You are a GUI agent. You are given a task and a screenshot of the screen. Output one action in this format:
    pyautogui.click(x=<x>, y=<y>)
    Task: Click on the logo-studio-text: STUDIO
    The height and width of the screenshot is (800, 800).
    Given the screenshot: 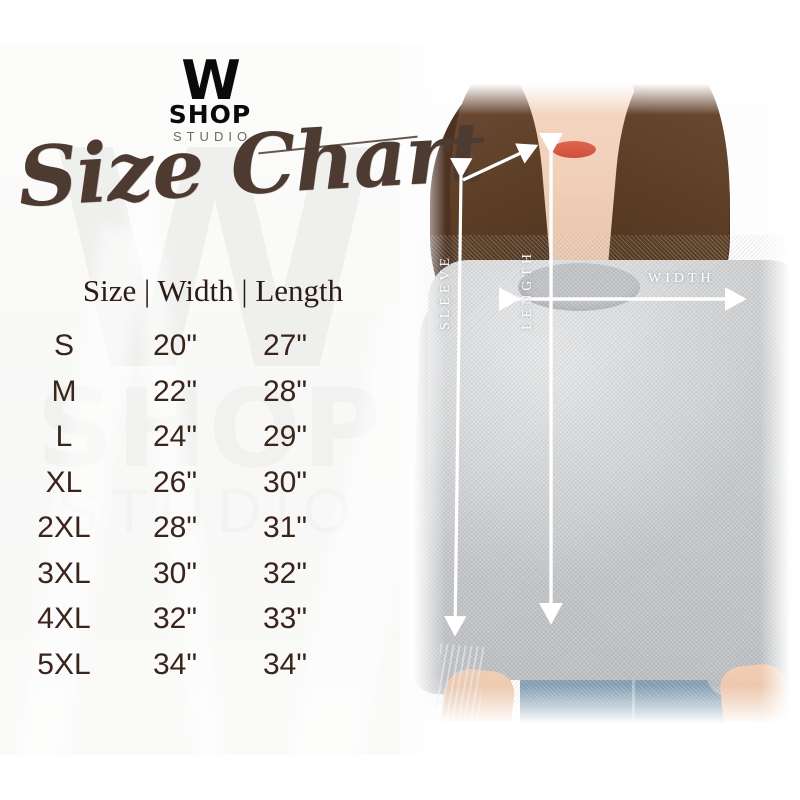 What is the action you would take?
    pyautogui.click(x=212, y=137)
    